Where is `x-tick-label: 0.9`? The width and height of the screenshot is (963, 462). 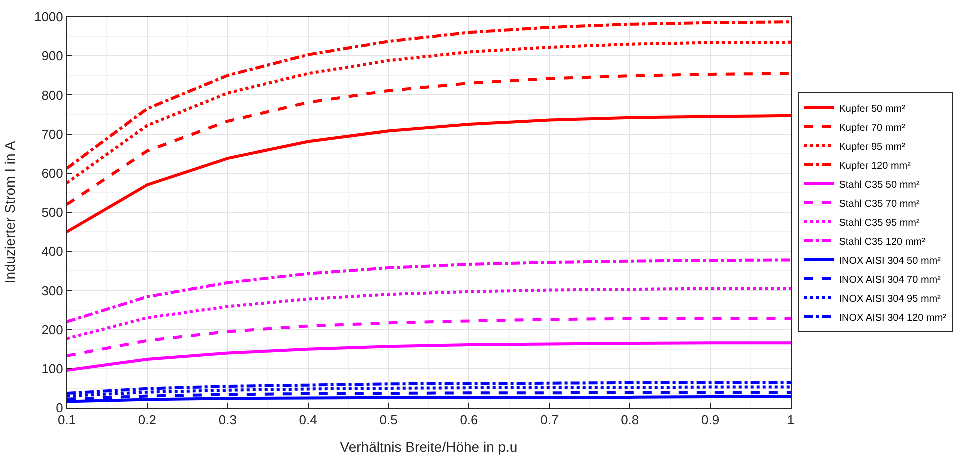 x-tick-label: 0.9 is located at coordinates (711, 420).